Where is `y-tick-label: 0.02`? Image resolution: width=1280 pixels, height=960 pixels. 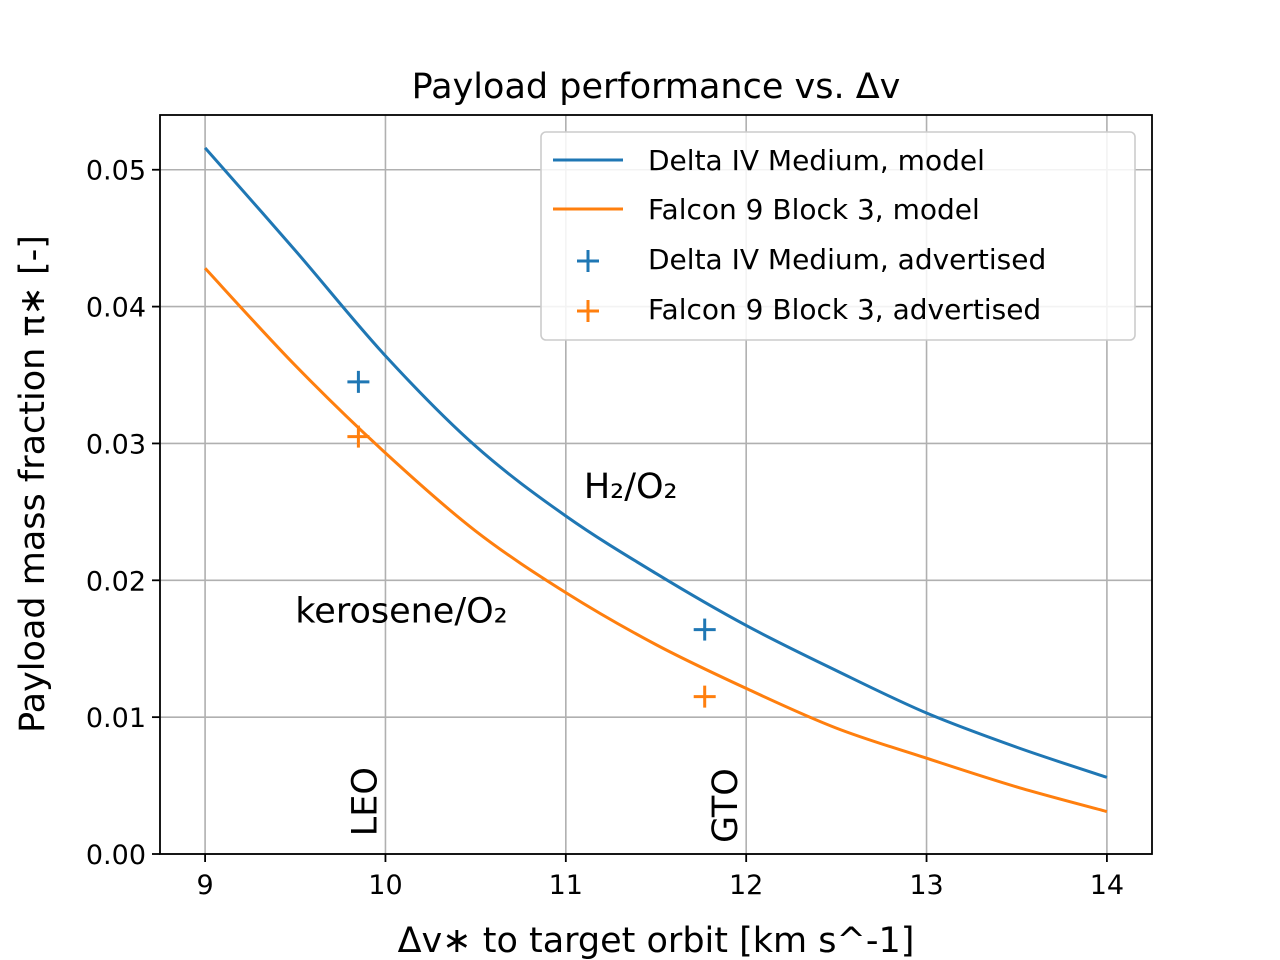 y-tick-label: 0.02 is located at coordinates (116, 581).